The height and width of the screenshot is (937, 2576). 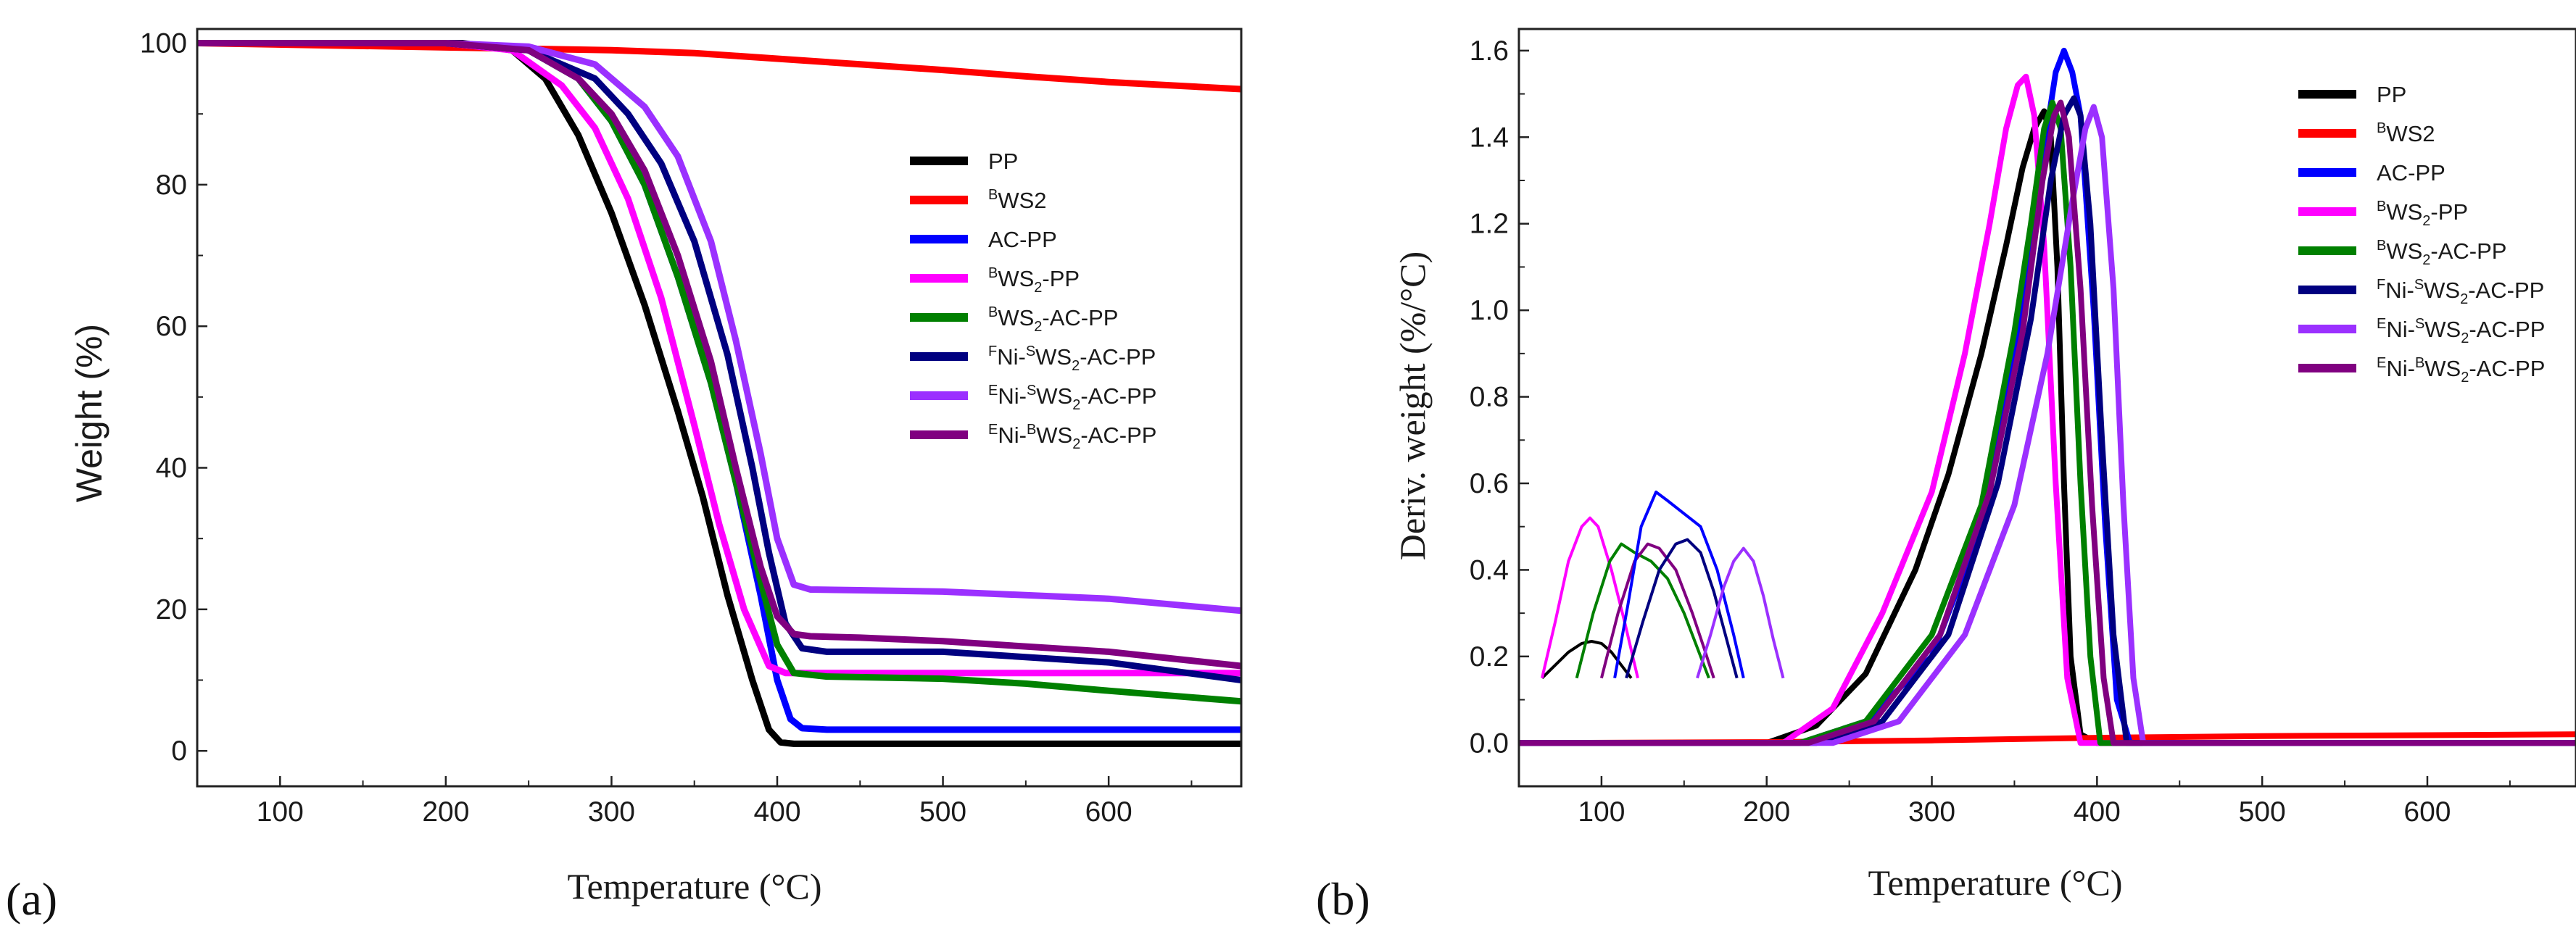 What do you see at coordinates (179, 751) in the screenshot?
I see `y-tick-label: 0` at bounding box center [179, 751].